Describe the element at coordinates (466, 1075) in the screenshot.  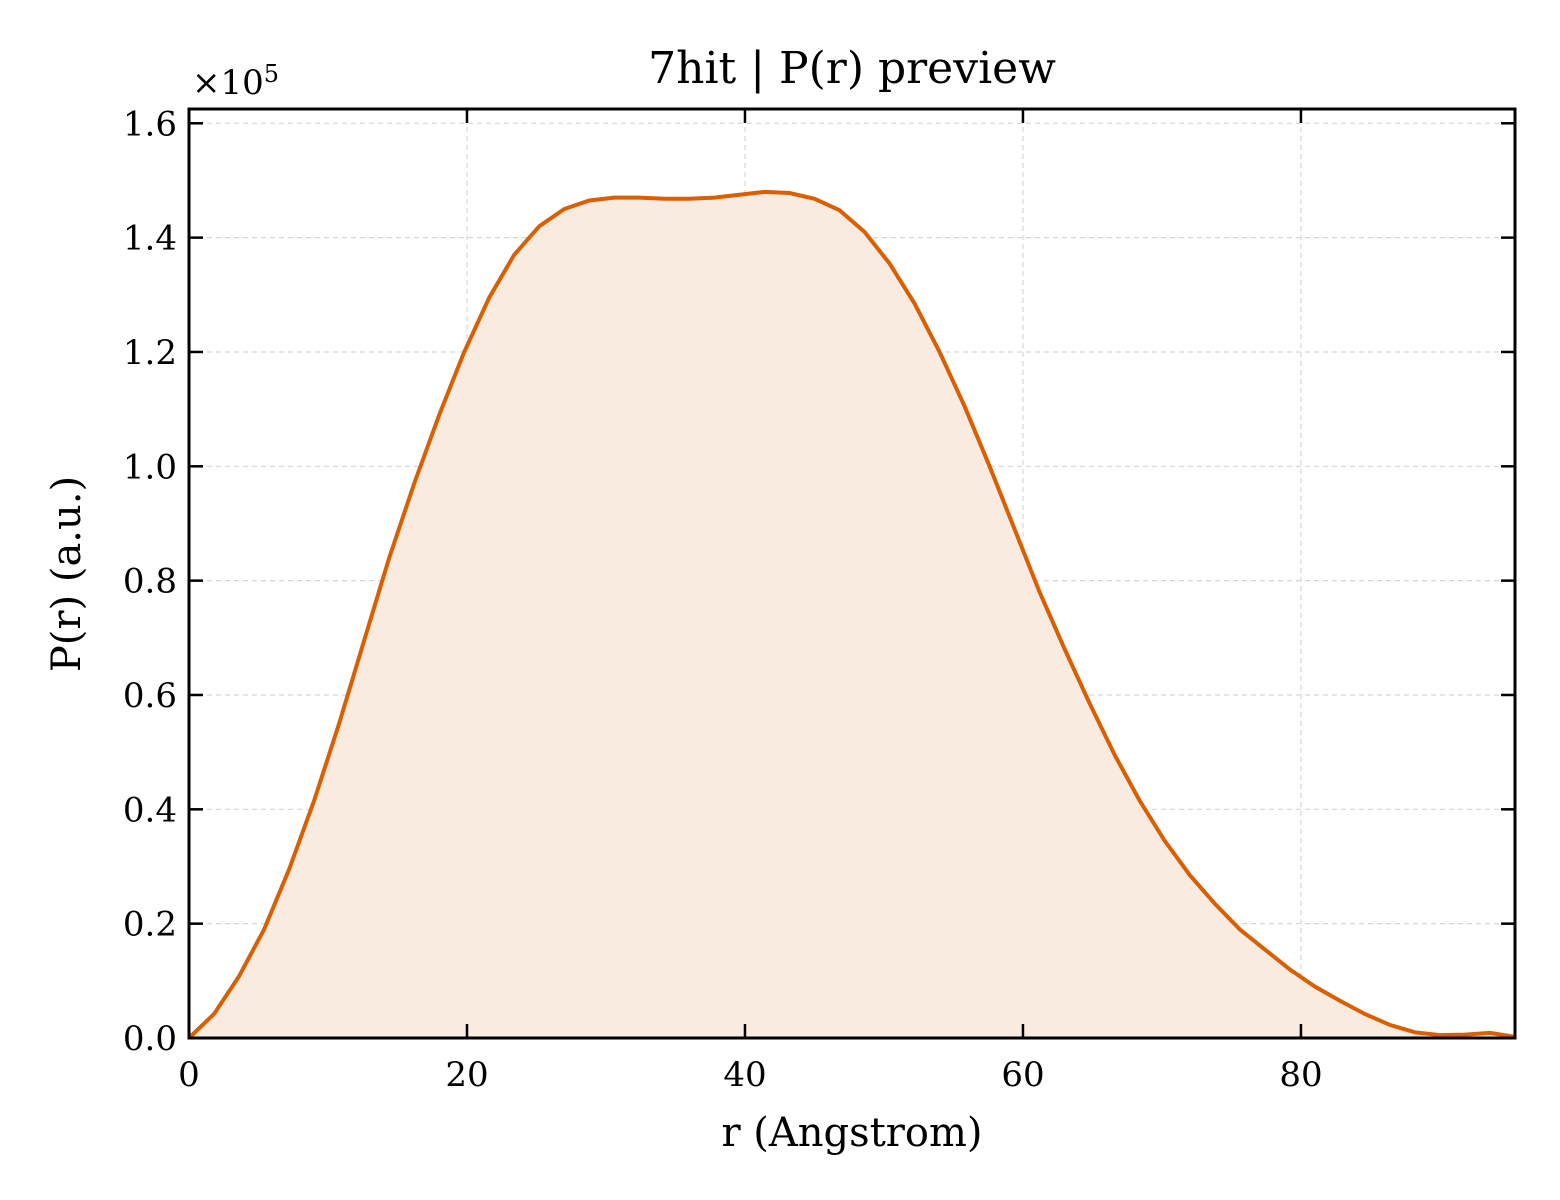
I see `x-tick-label: 20` at that location.